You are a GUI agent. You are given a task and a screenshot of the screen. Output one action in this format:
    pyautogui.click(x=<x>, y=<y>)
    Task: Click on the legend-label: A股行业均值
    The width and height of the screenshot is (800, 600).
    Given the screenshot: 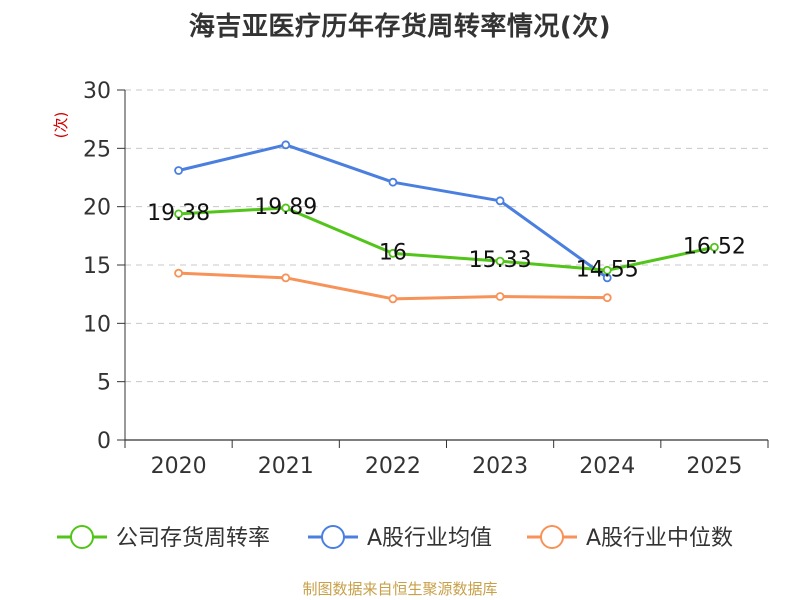 What is the action you would take?
    pyautogui.click(x=429, y=538)
    